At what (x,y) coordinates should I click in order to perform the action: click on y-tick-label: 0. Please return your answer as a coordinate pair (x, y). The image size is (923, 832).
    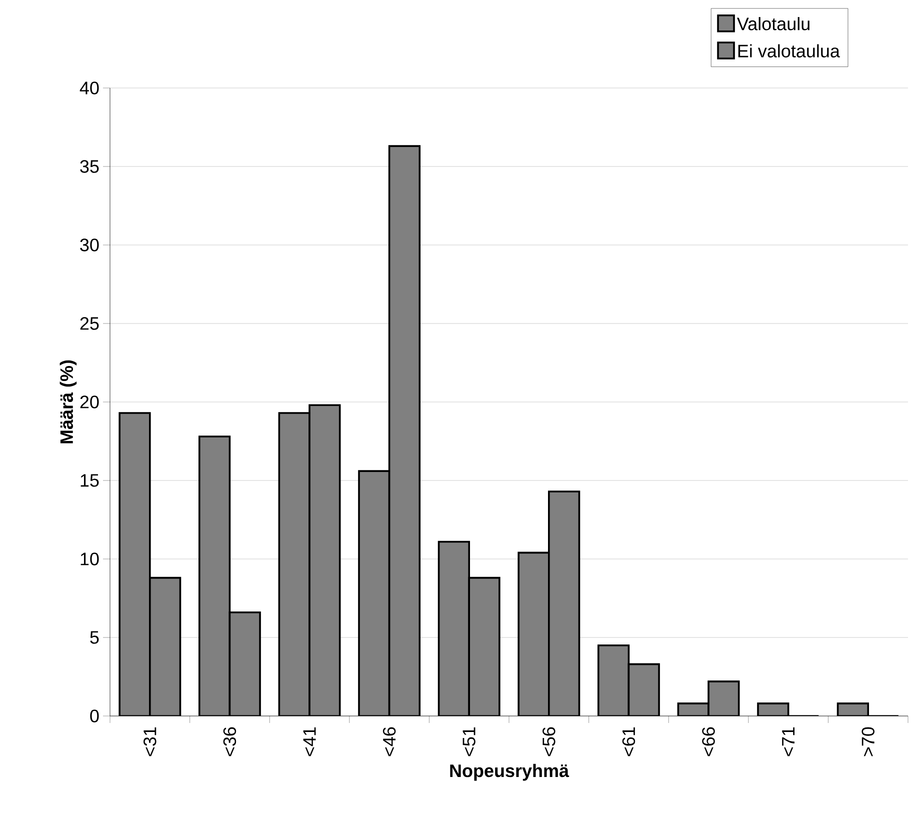
    Looking at the image, I should click on (94, 716).